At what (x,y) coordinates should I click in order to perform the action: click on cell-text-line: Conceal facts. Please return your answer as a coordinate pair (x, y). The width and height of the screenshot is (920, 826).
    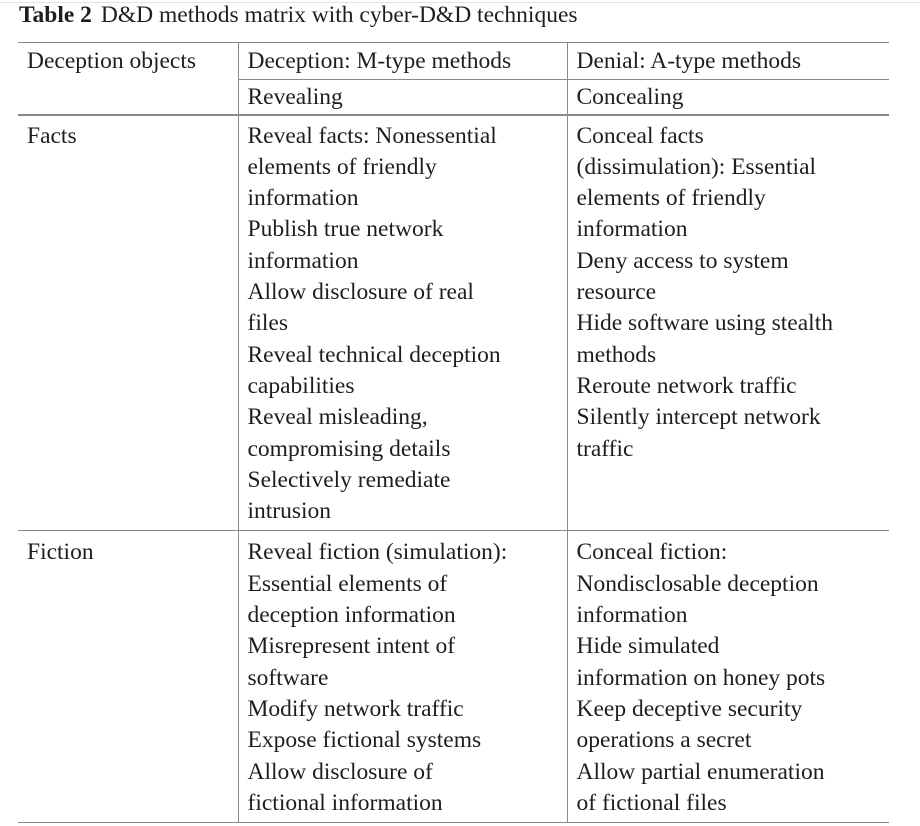
    Looking at the image, I should click on (640, 135).